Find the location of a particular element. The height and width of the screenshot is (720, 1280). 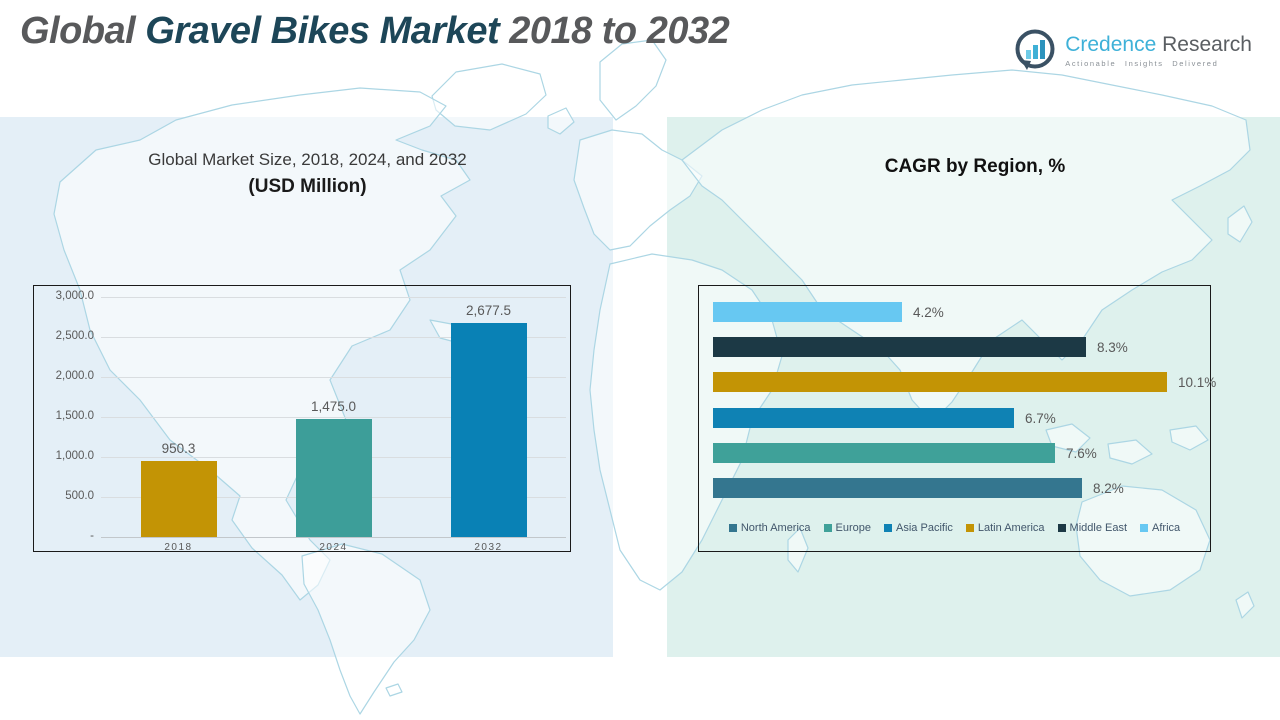

bar-north-america is located at coordinates (897, 488).